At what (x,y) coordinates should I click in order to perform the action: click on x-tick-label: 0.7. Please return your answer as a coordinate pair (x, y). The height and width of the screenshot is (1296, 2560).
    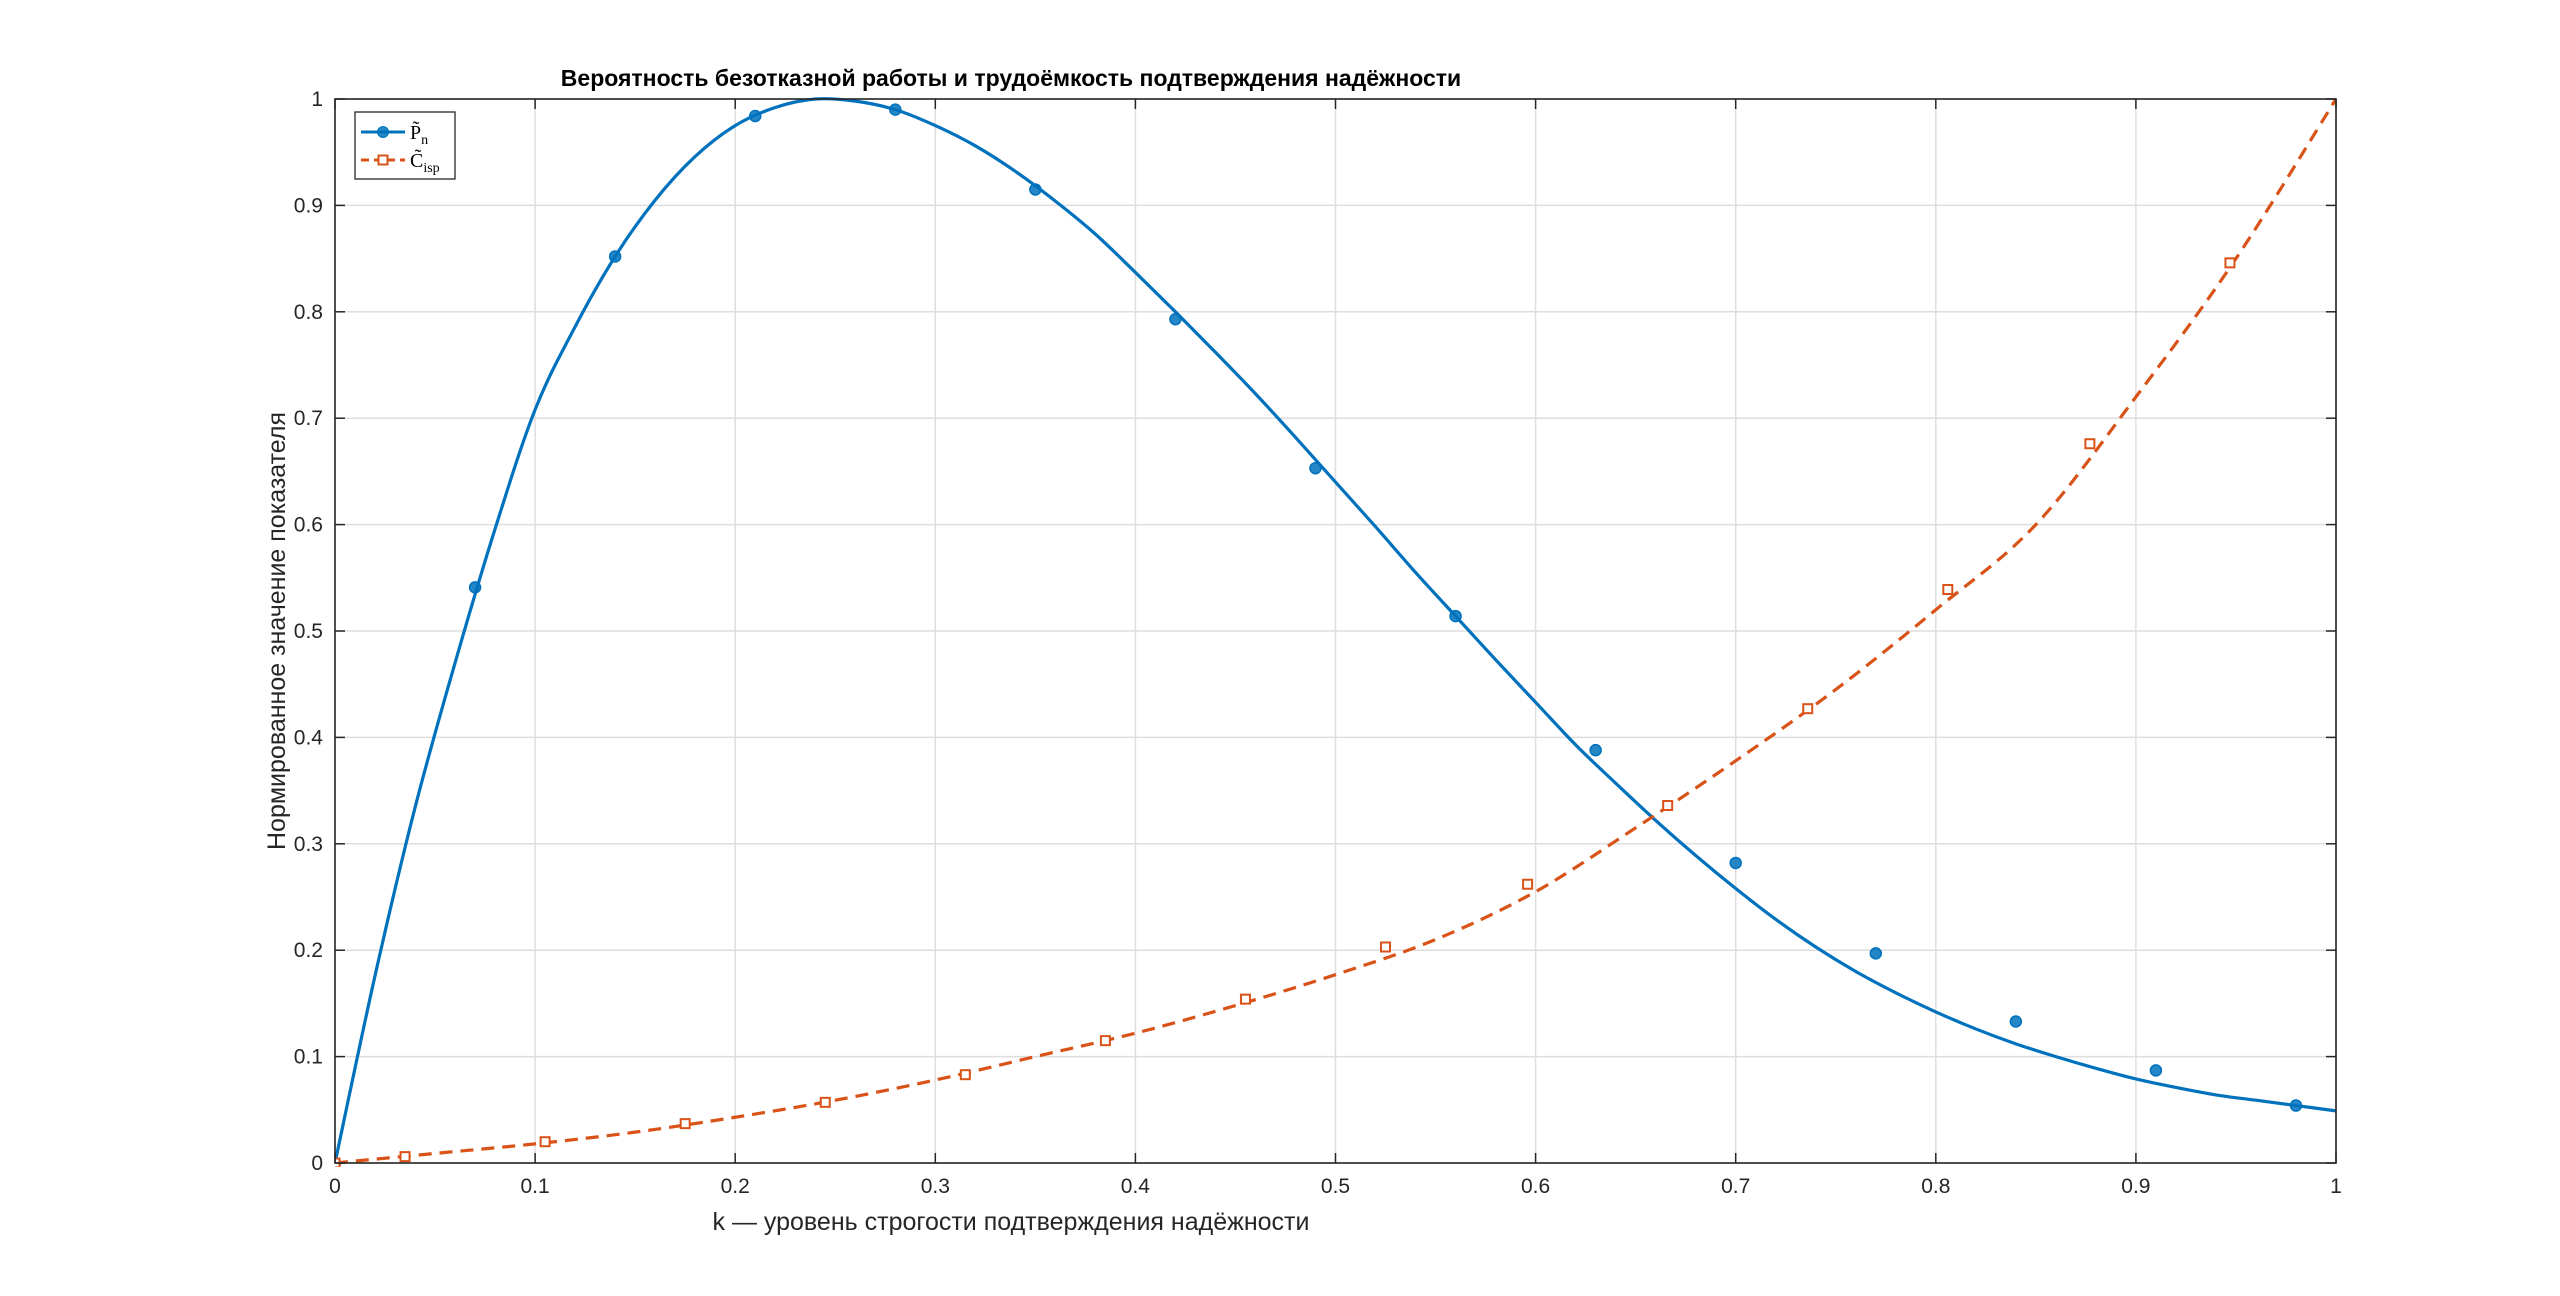
    Looking at the image, I should click on (1735, 1186).